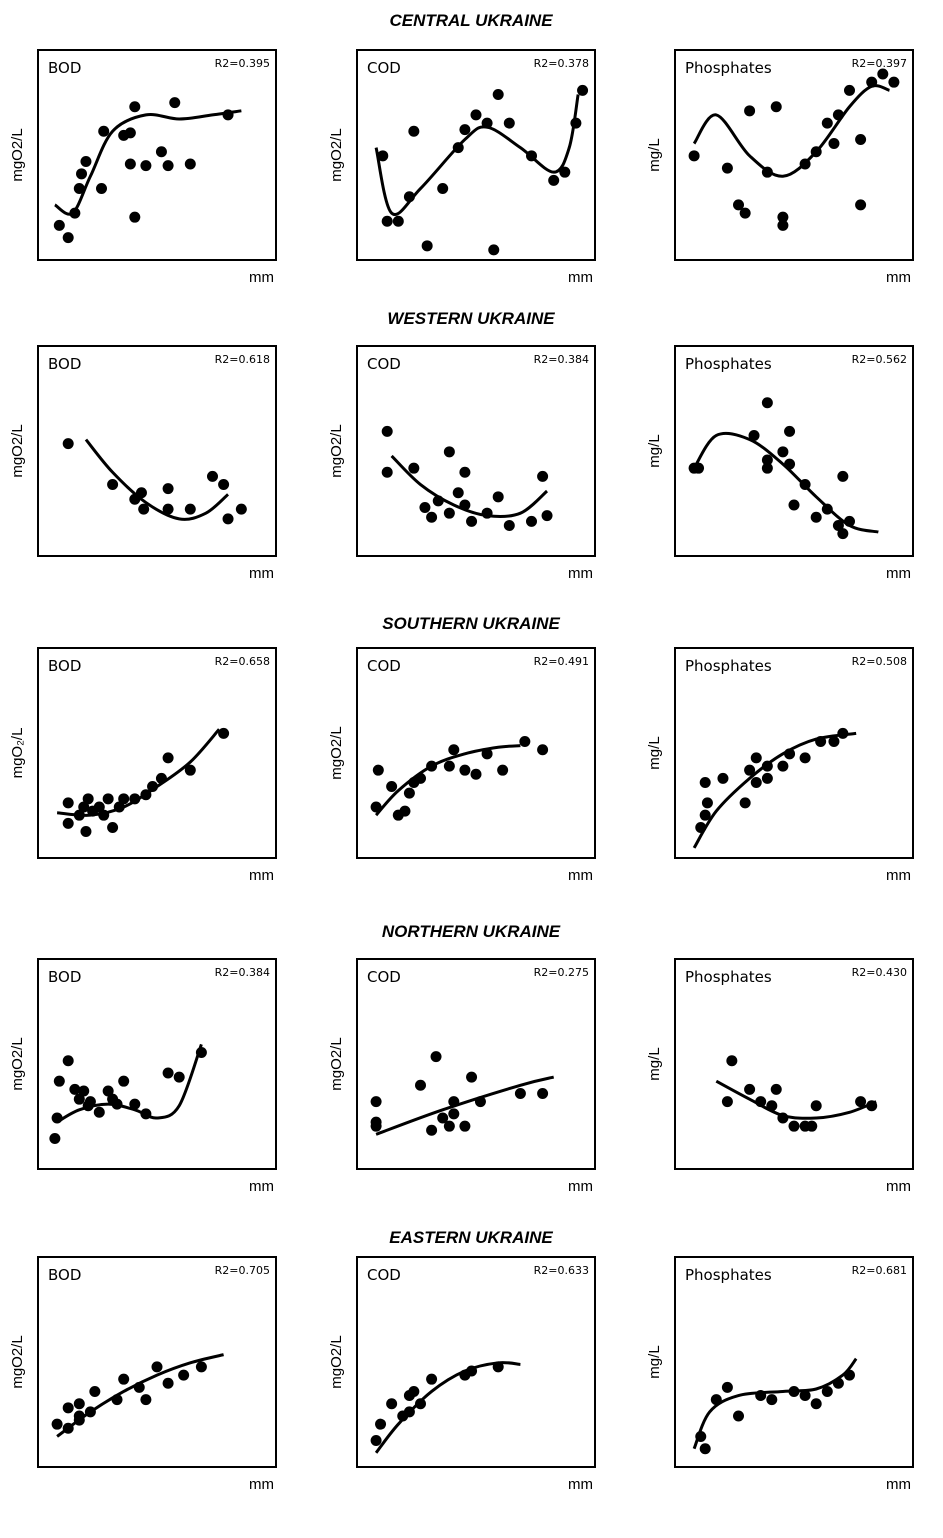 The width and height of the screenshot is (943, 1538). What do you see at coordinates (561, 359) in the screenshot?
I see `r2-label: R2=0.384` at bounding box center [561, 359].